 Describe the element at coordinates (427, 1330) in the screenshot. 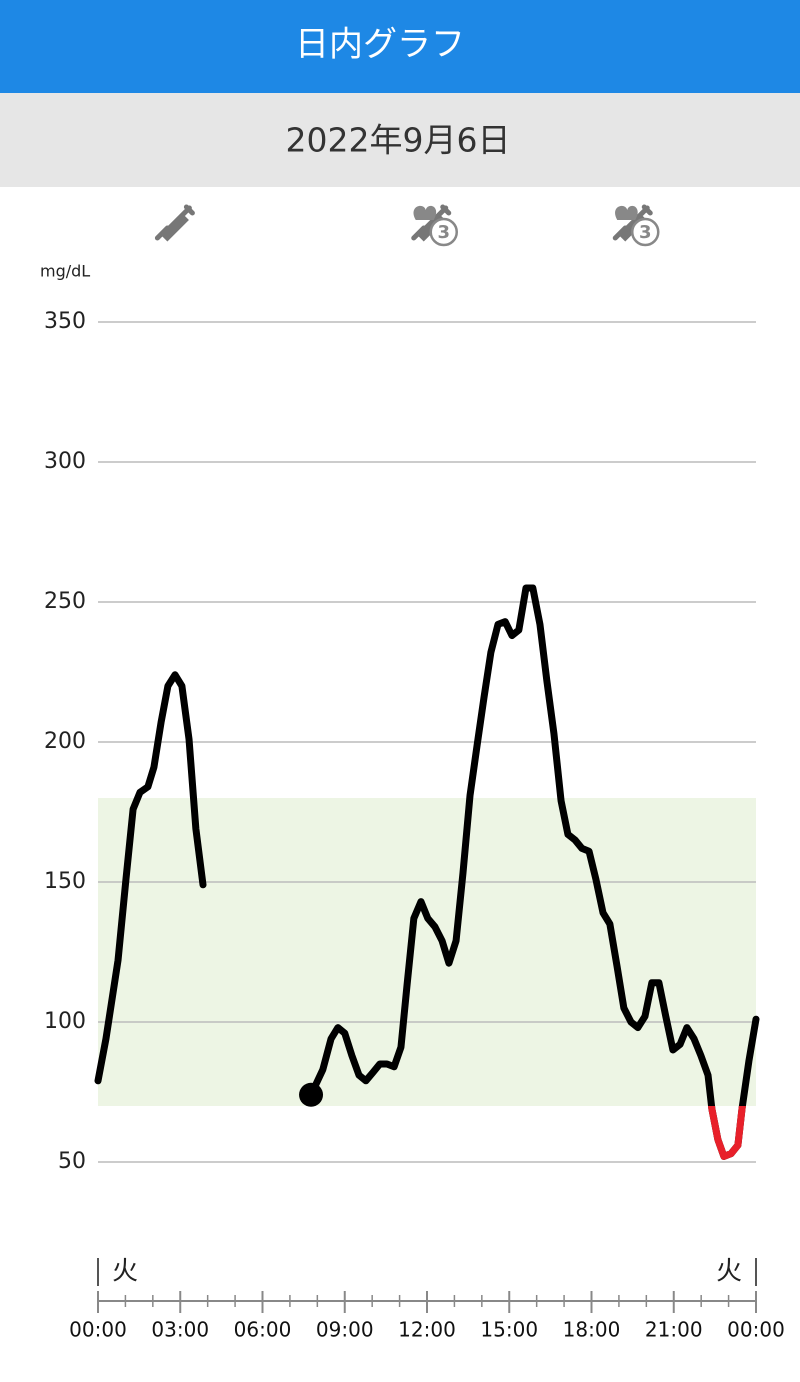

I see `x-tick-label: 12:00` at that location.